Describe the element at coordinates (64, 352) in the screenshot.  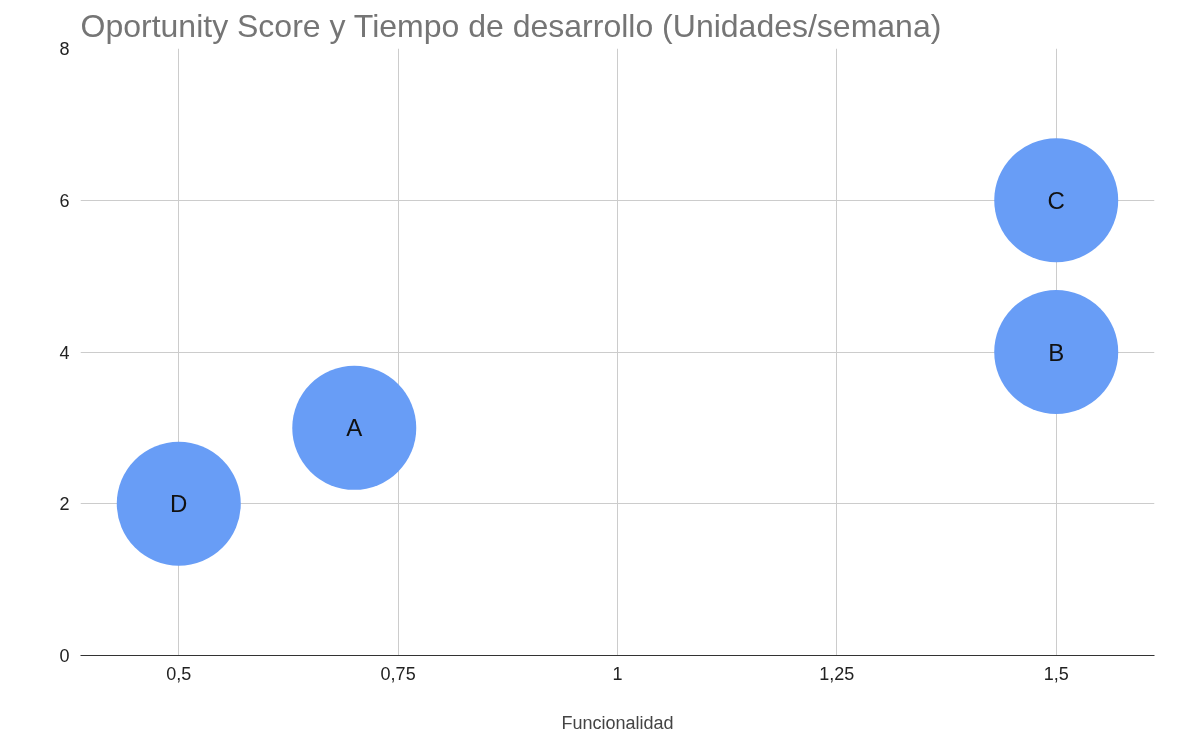
I see `y-tick-label: 4` at that location.